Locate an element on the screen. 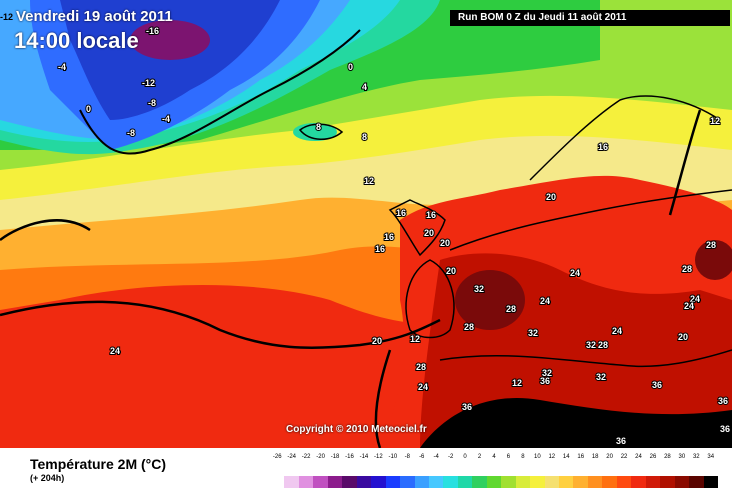 This screenshot has width=732, height=488. zone-purple is located at coordinates (170, 40).